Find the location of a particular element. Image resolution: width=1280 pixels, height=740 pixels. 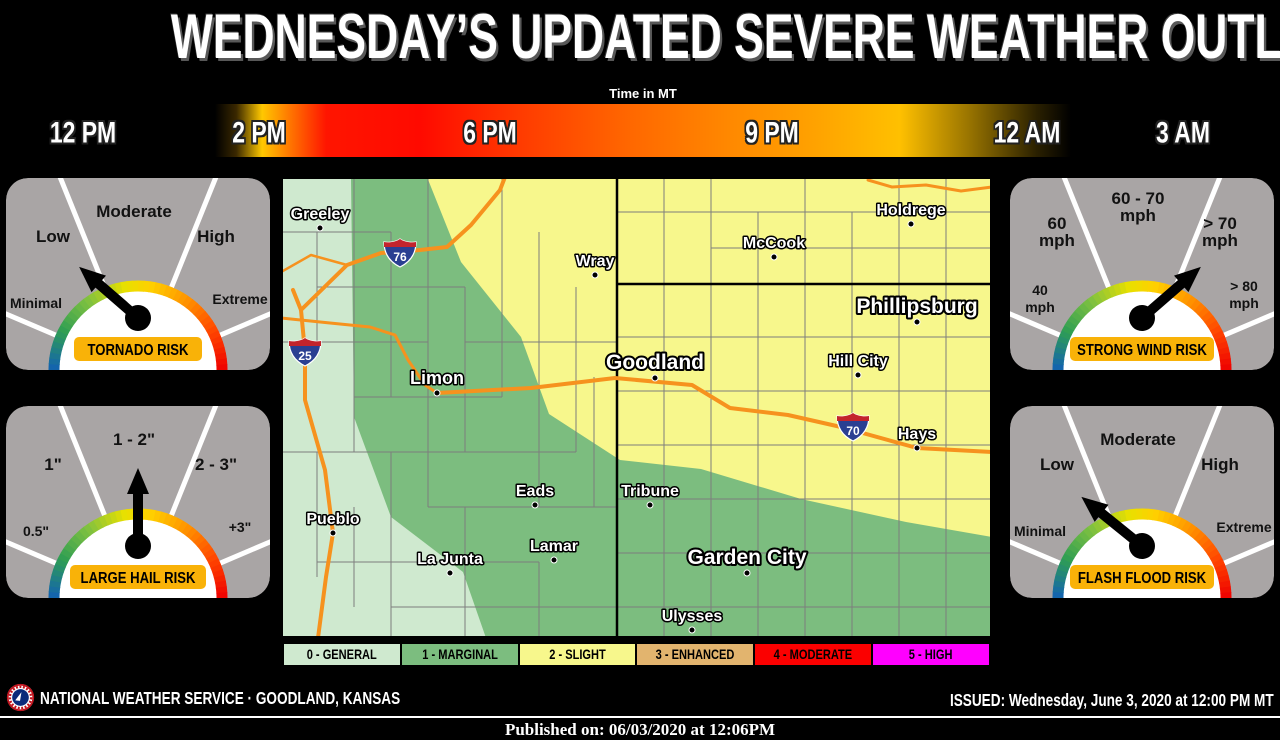

city-label: Limon is located at coordinates (437, 378).